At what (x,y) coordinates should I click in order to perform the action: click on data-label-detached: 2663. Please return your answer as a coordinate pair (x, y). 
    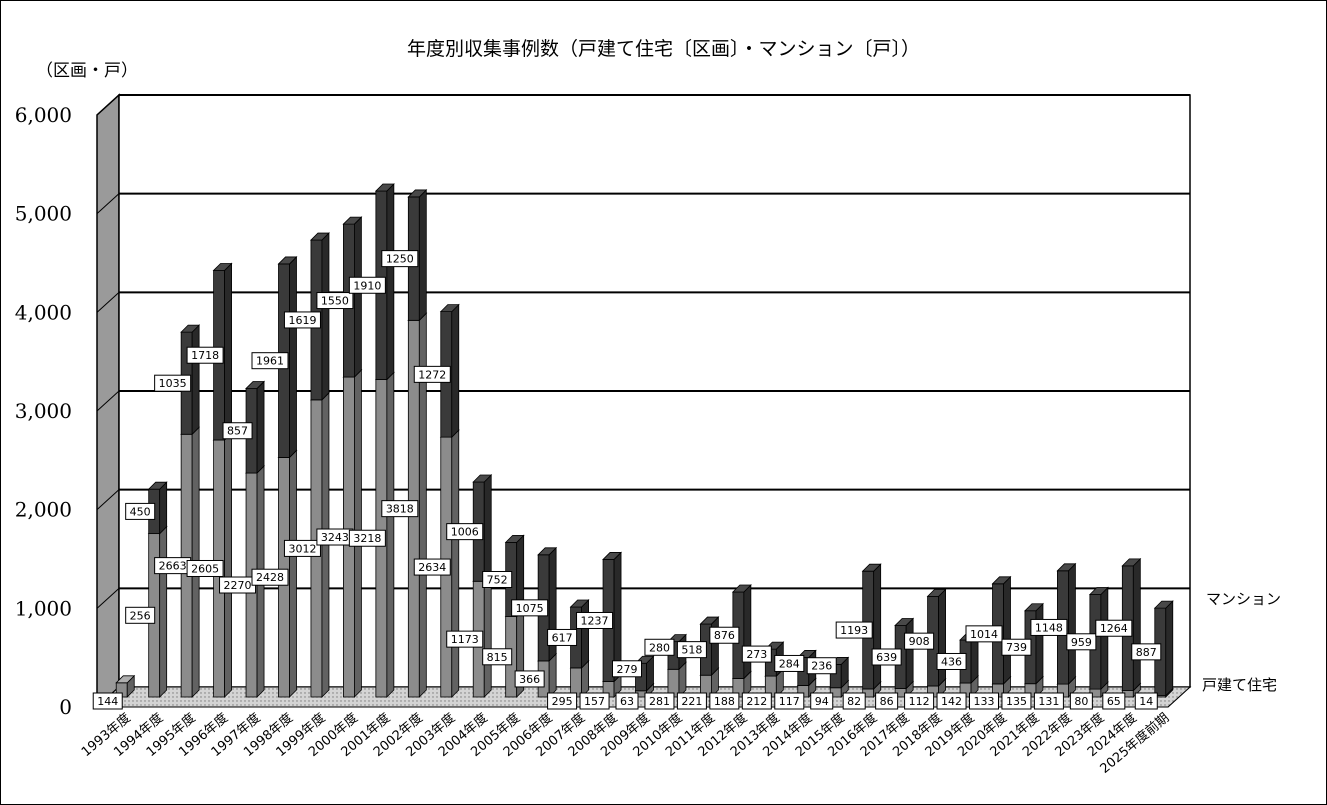
    Looking at the image, I should click on (173, 566).